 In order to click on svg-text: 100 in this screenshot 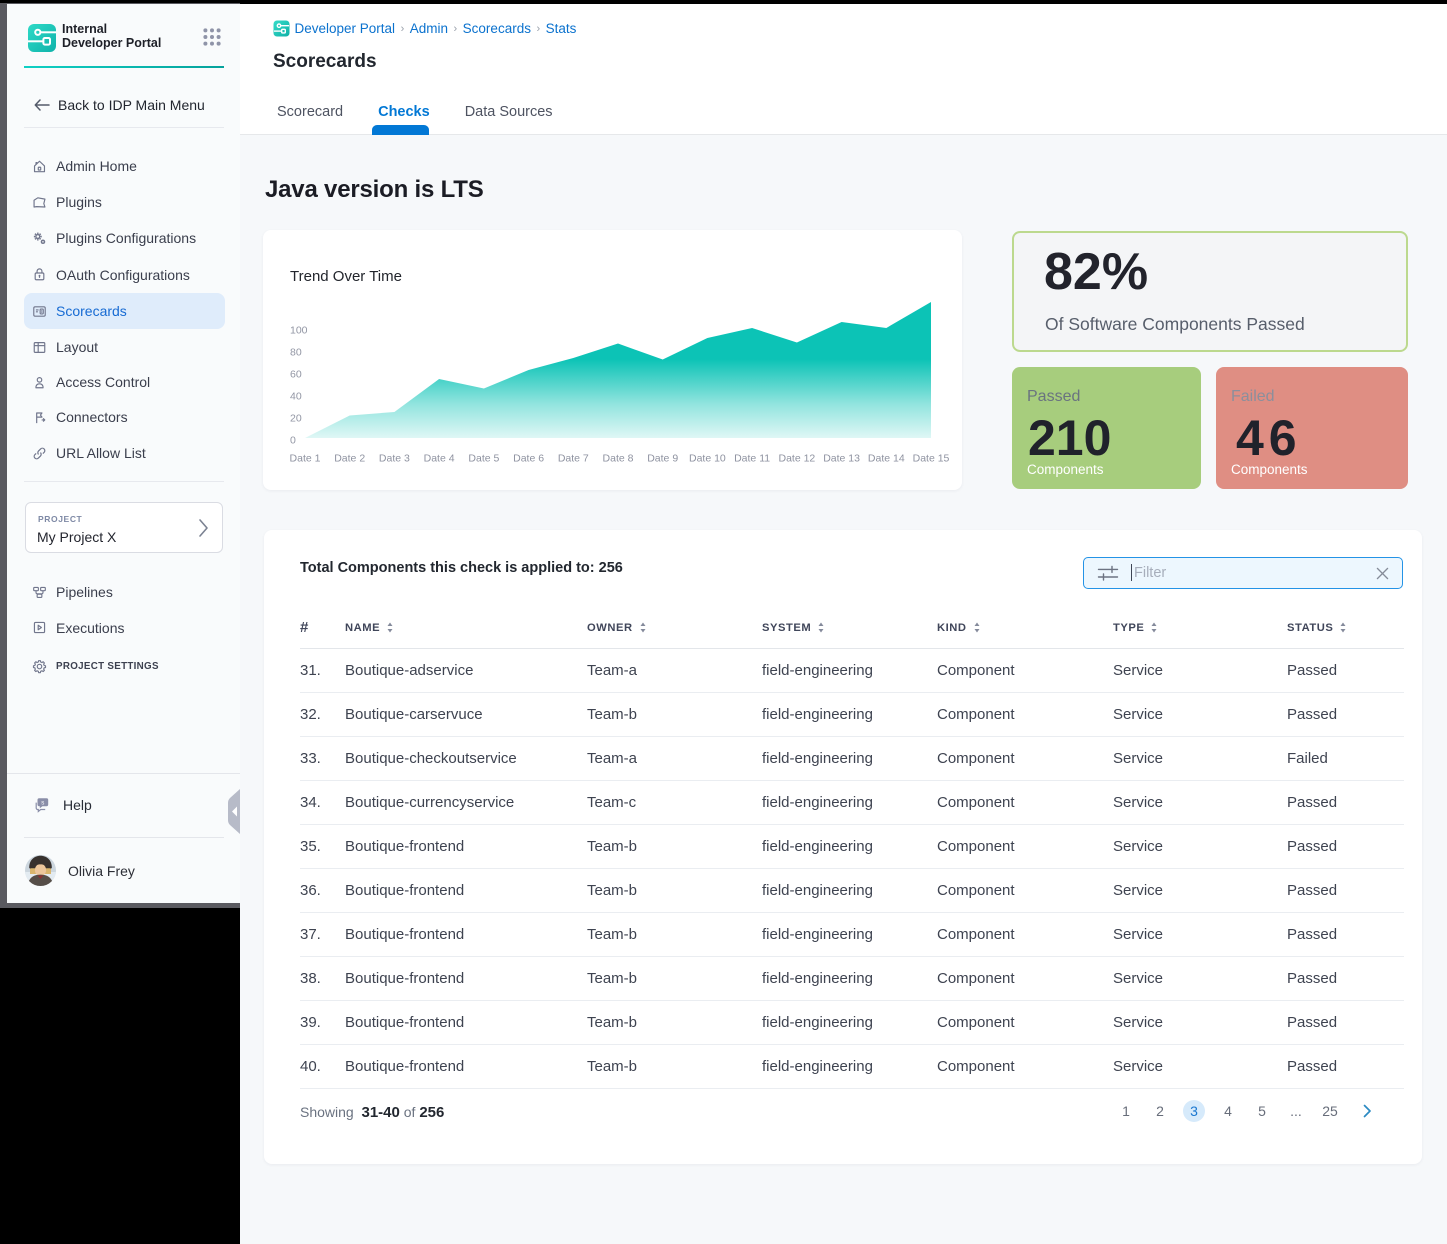, I will do `click(299, 331)`.